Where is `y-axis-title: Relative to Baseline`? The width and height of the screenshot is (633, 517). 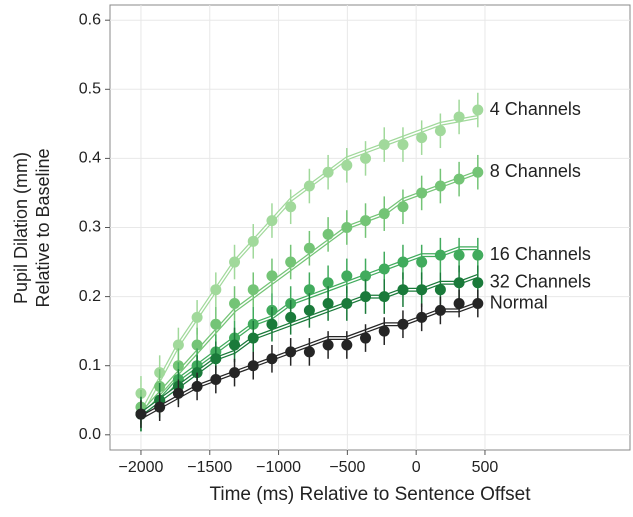 y-axis-title: Relative to Baseline is located at coordinates (43, 227).